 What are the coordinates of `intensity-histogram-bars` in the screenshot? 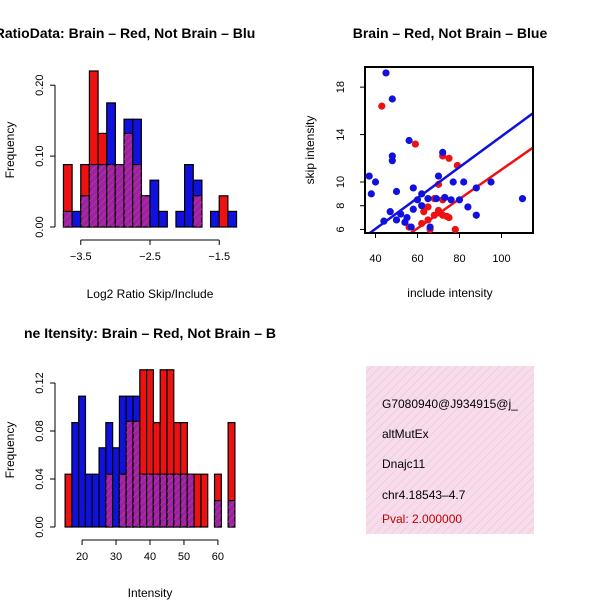 It's located at (150, 448).